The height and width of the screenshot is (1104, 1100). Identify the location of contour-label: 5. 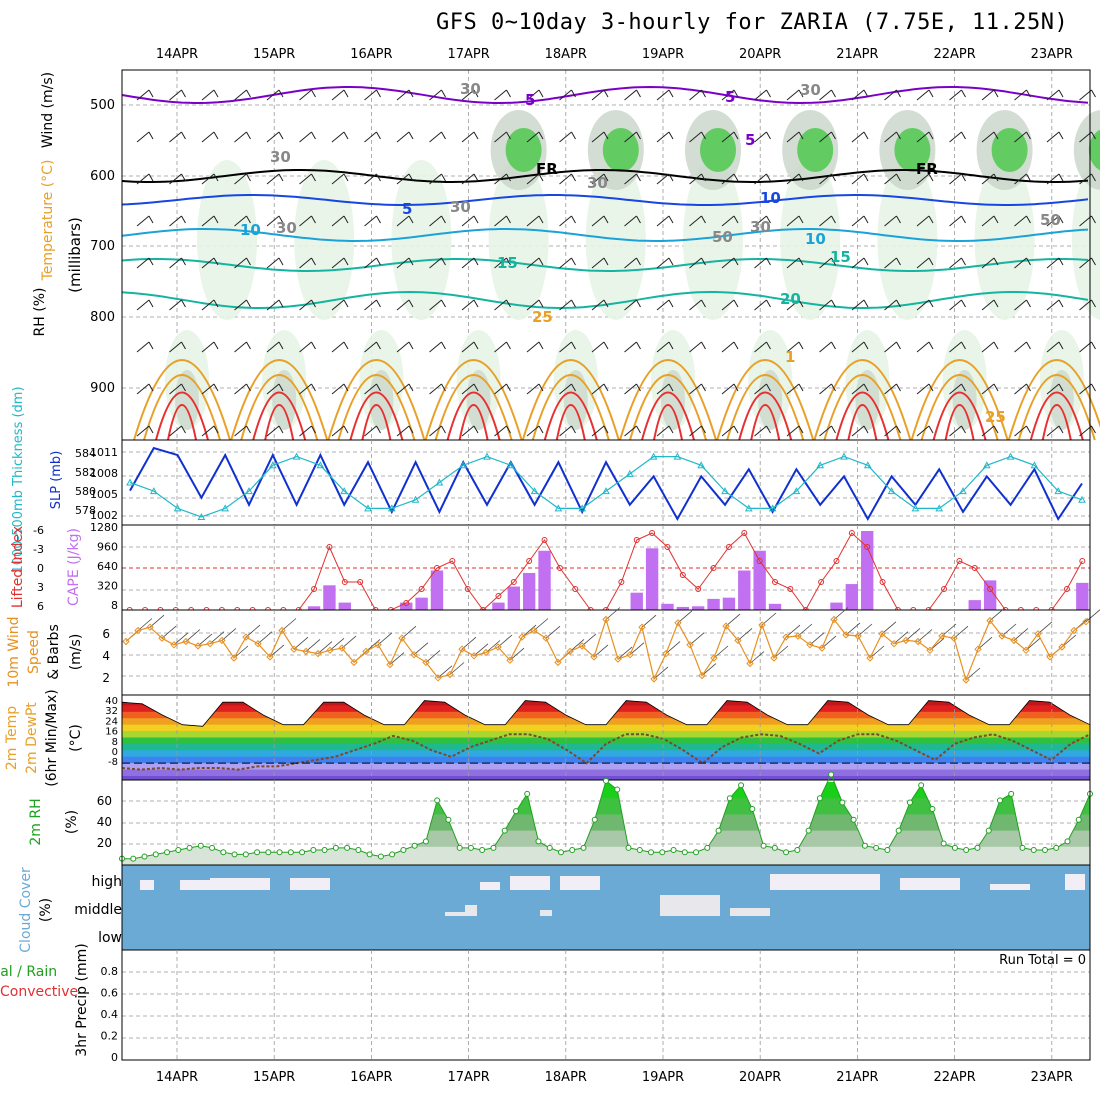
(407, 209).